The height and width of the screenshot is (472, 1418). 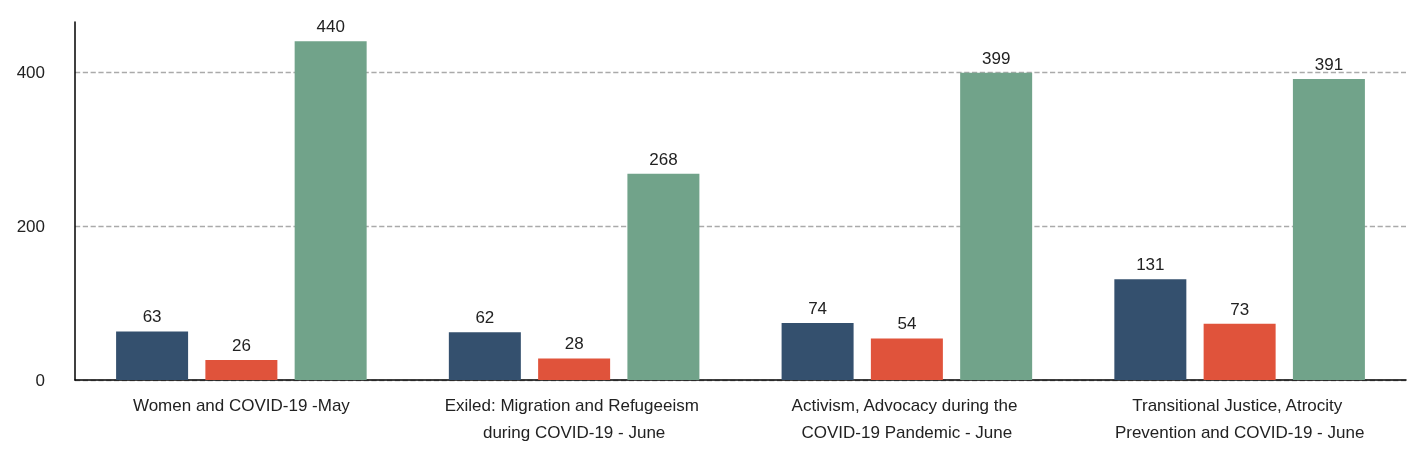 What do you see at coordinates (996, 58) in the screenshot?
I see `data-label: 399` at bounding box center [996, 58].